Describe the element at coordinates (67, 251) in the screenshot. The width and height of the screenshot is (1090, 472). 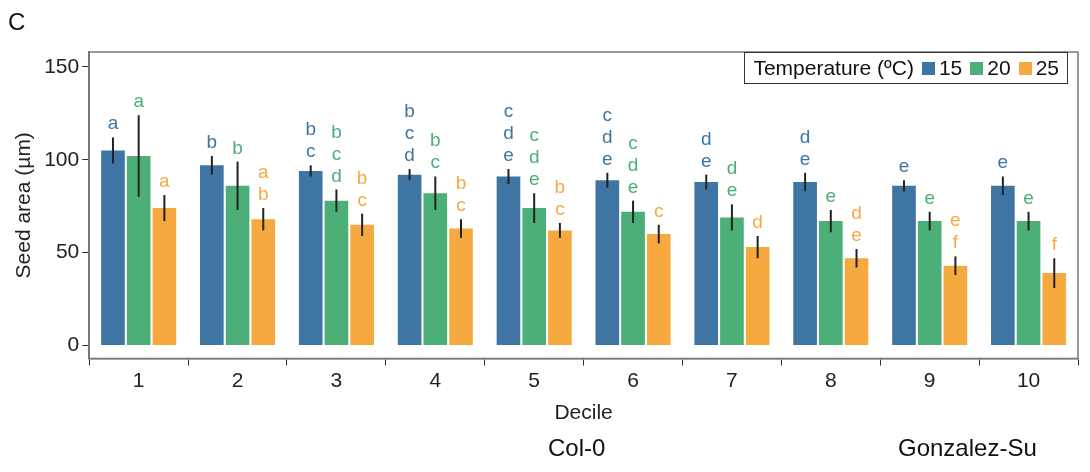
I see `y-tick-label: 50` at that location.